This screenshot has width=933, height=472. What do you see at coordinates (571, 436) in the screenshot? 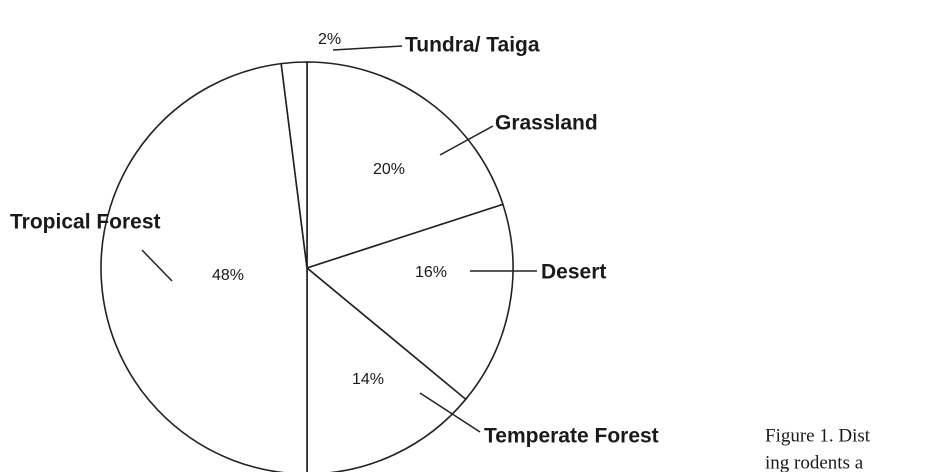
I see `slice-label: Temperate Forest` at bounding box center [571, 436].